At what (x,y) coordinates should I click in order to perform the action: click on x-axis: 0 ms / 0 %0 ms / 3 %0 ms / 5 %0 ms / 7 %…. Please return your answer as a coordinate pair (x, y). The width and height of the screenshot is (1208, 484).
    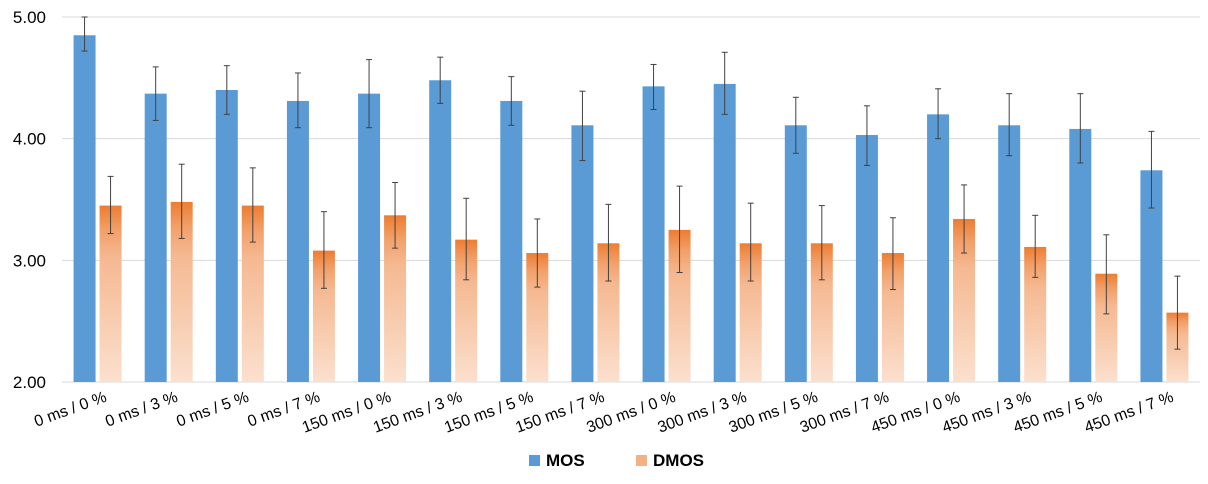
    Looking at the image, I should click on (604, 413).